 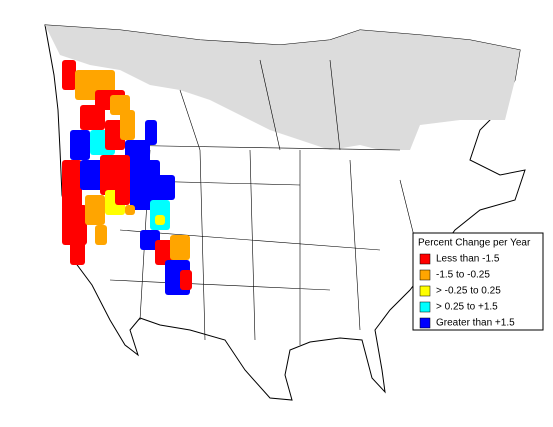 I want to click on legend-label: > -0.25 to 0.25, so click(x=468, y=291).